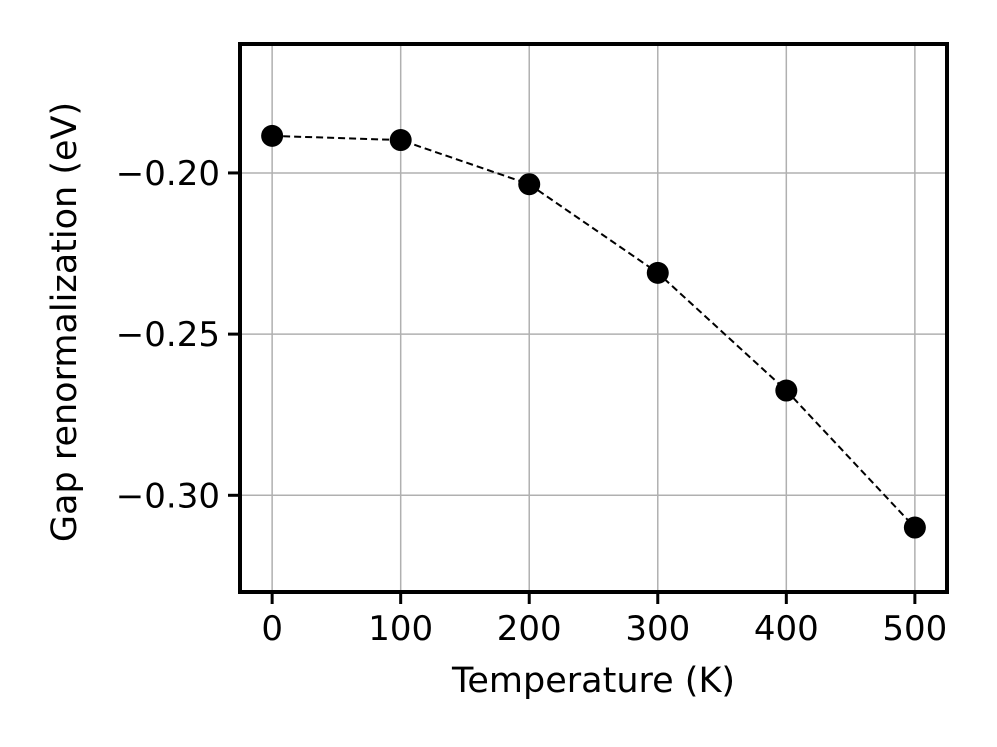  Describe the element at coordinates (168, 335) in the screenshot. I see `y-tick-label: −0.25` at that location.